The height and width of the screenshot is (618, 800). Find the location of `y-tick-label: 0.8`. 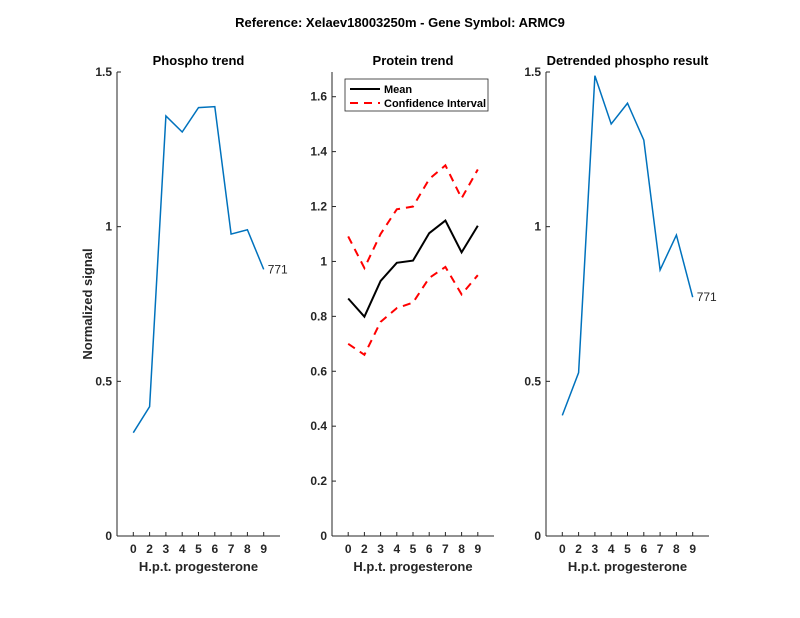

y-tick-label: 0.8 is located at coordinates (318, 316).